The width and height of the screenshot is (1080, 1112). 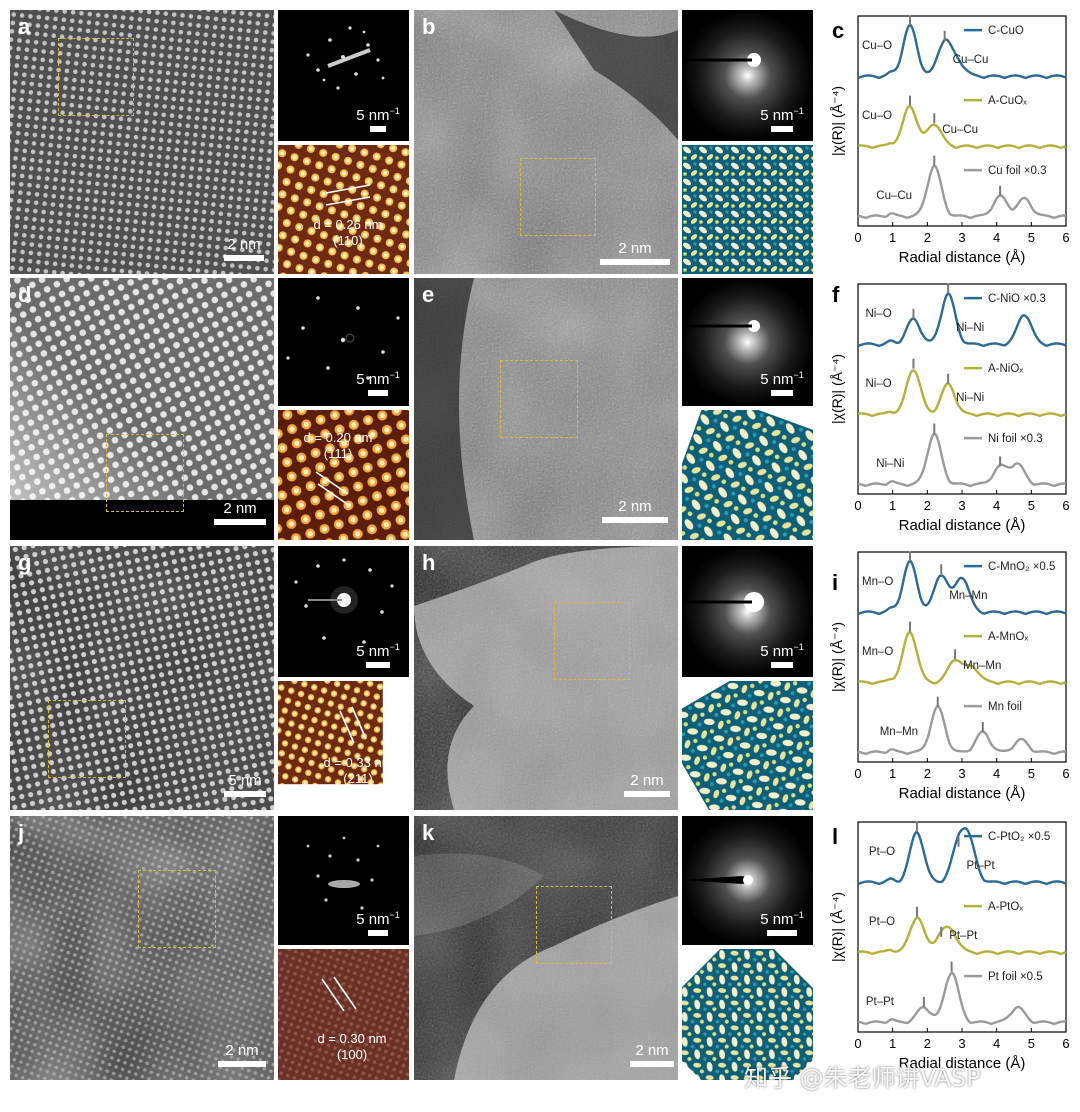 What do you see at coordinates (1019, 837) in the screenshot?
I see `legend-label: C-PtO₂ ×0.5` at bounding box center [1019, 837].